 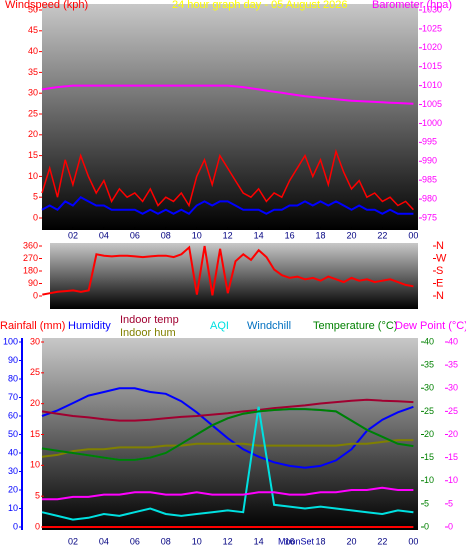 What do you see at coordinates (32, 326) in the screenshot?
I see `legend-entry: Rainfall (mm)` at bounding box center [32, 326].